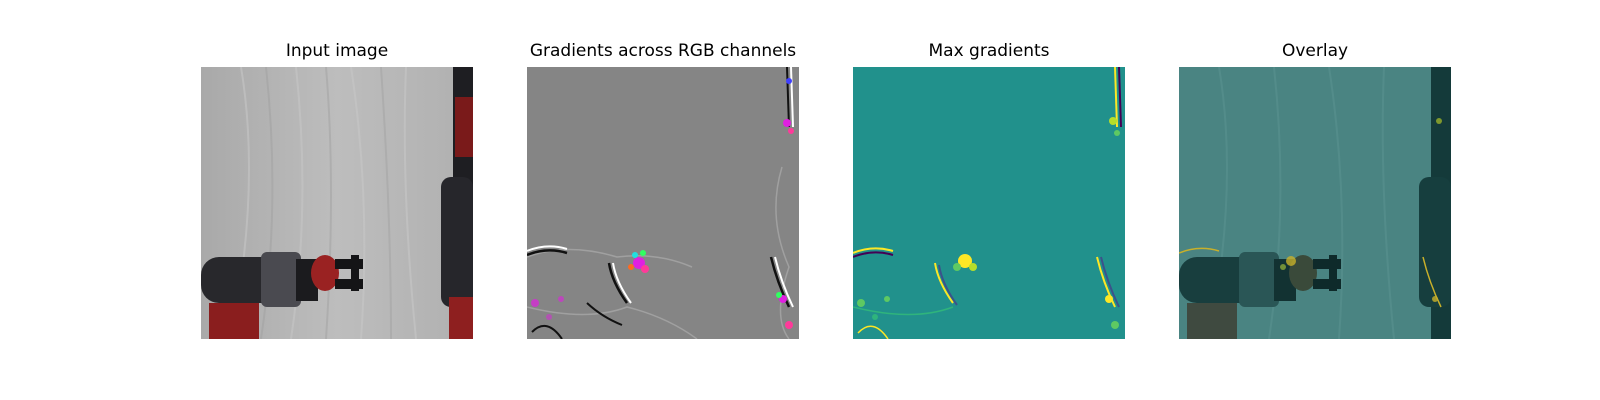 This screenshot has height=400, width=1600. I want to click on panel-title: Max gradients, so click(989, 51).